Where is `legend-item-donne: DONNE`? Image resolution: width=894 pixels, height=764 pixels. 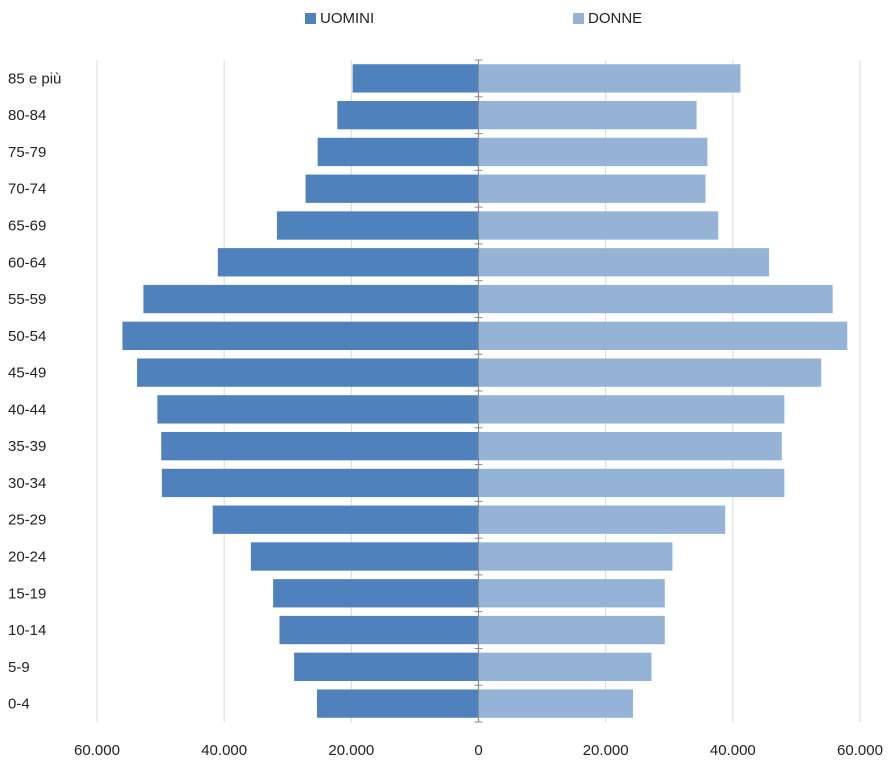
legend-item-donne: DONNE is located at coordinates (607, 18).